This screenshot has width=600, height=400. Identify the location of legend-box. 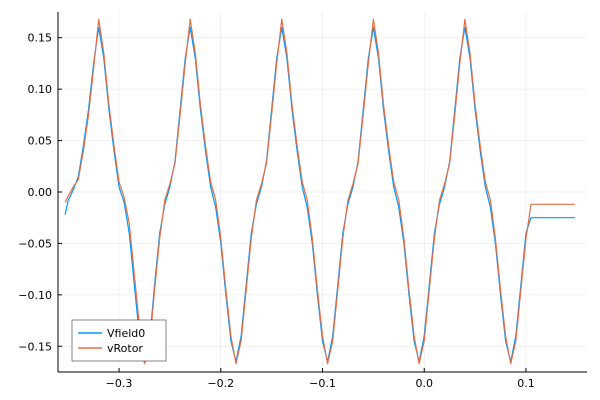
(119, 340).